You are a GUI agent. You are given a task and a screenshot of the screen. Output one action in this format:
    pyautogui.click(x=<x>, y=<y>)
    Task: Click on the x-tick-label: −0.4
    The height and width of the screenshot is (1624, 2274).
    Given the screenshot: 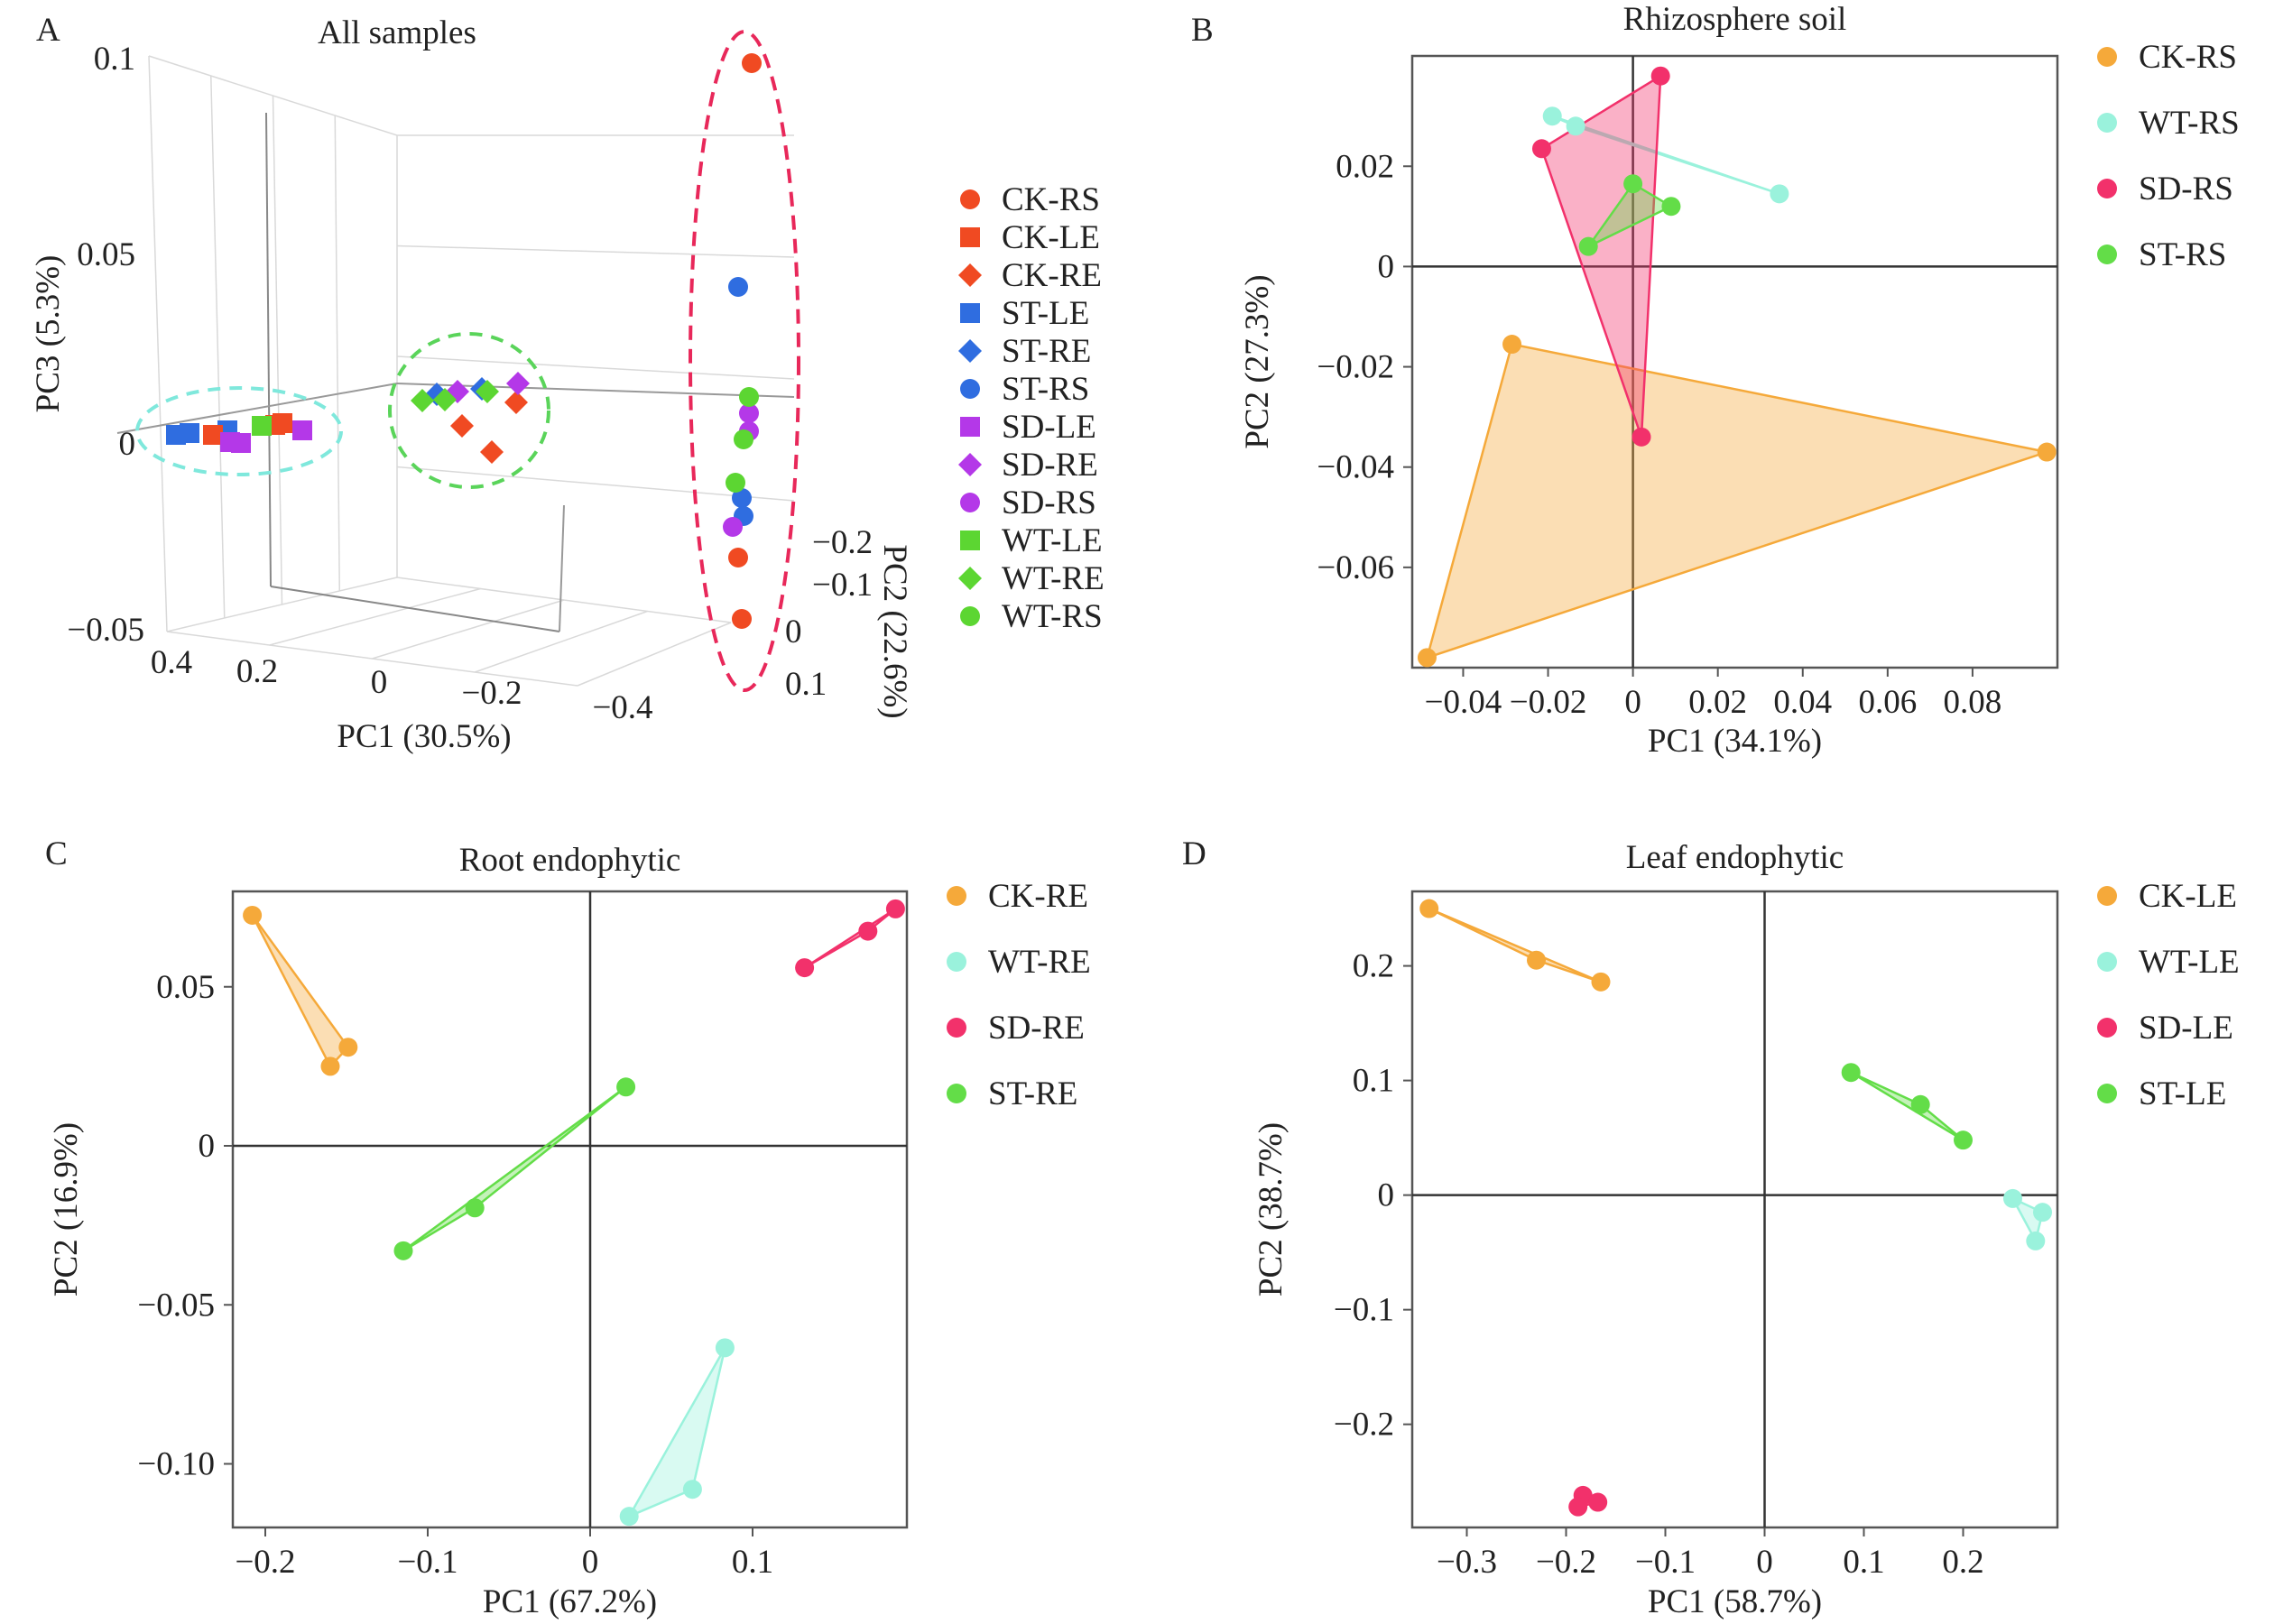 What is the action you would take?
    pyautogui.click(x=622, y=707)
    